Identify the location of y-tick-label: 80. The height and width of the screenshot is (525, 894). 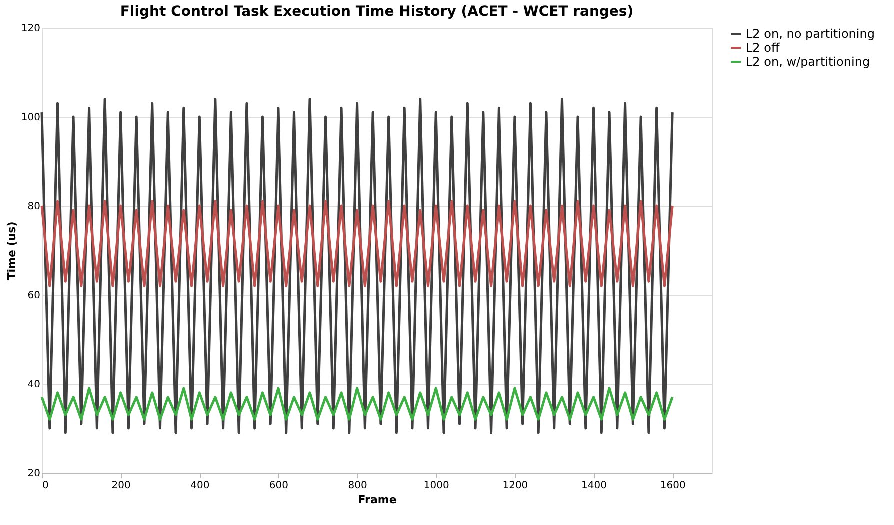
(34, 207).